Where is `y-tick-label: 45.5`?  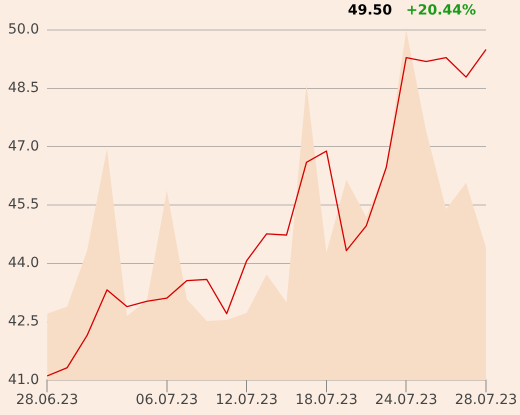 y-tick-label: 45.5 is located at coordinates (24, 204).